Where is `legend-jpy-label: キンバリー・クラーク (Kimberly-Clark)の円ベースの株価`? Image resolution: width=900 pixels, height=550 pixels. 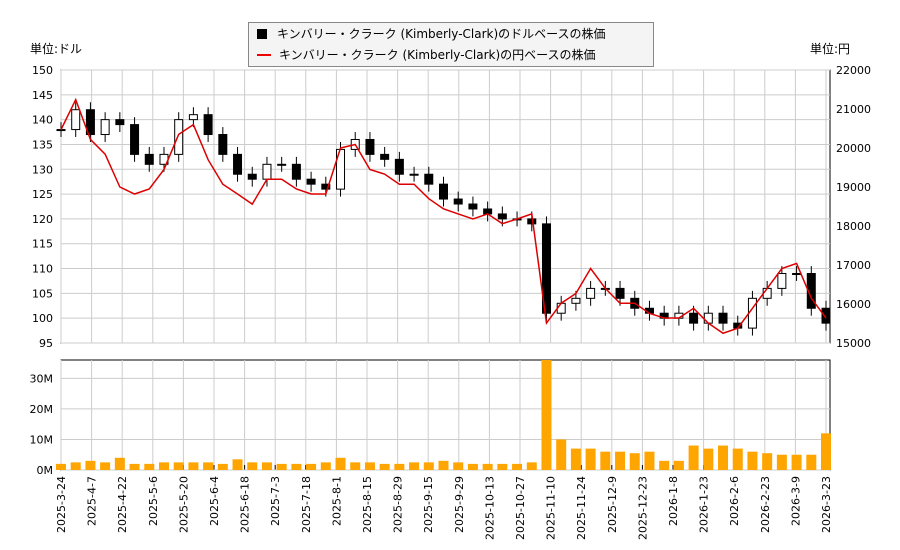 legend-jpy-label: キンバリー・クラーク (Kimberly-Clark)の円ベースの株価 is located at coordinates (437, 55).